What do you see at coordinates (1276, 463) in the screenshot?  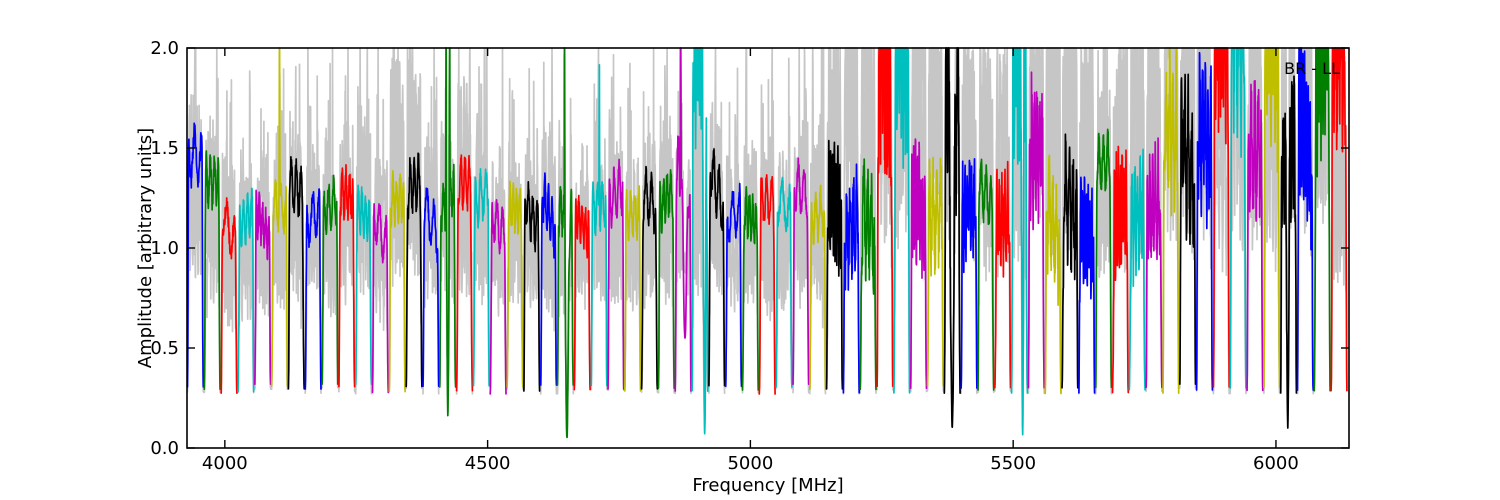 I see `x-tick-label: 6000` at bounding box center [1276, 463].